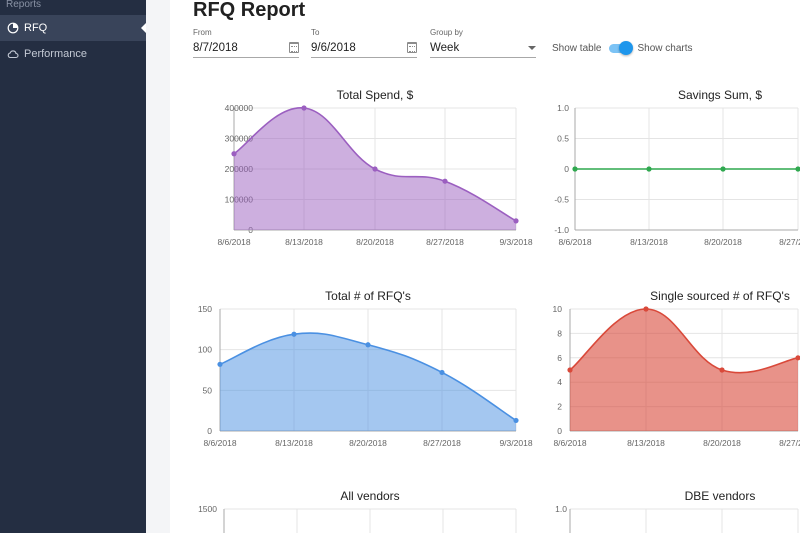 The image size is (800, 533). What do you see at coordinates (559, 333) in the screenshot?
I see `y-tick-label: 8` at bounding box center [559, 333].